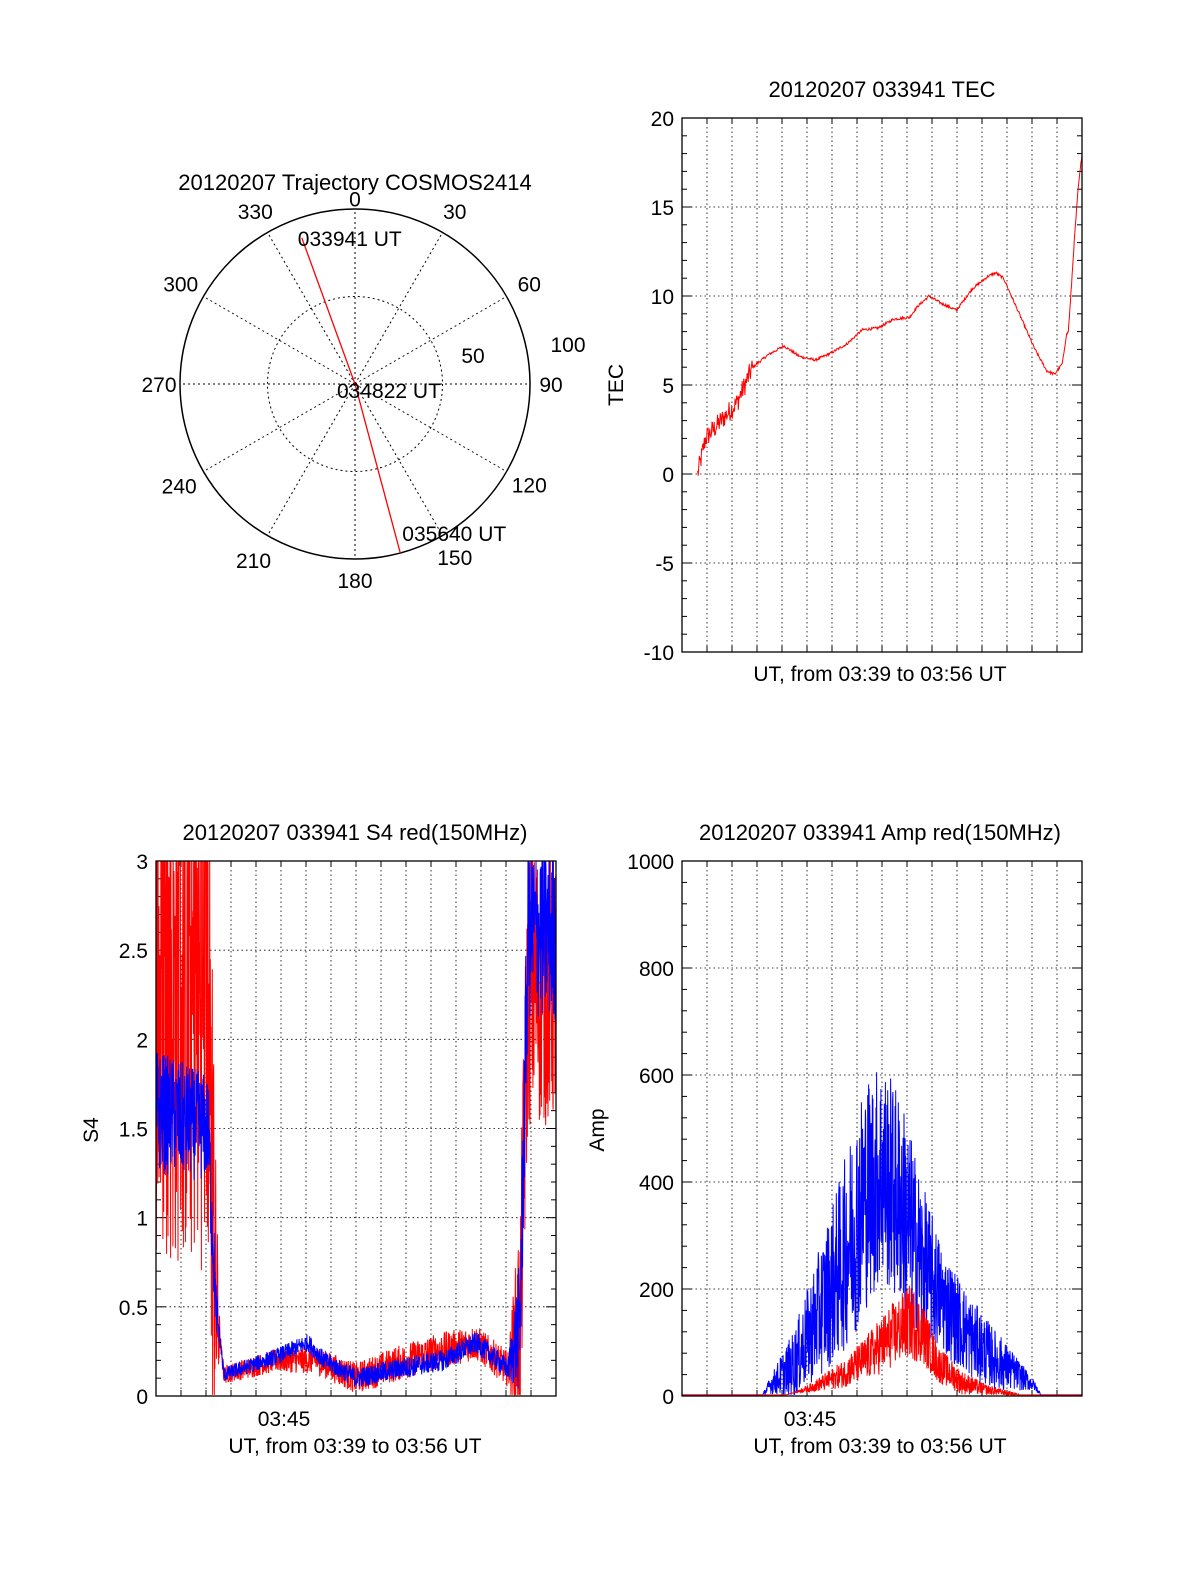 The image size is (1200, 1575). What do you see at coordinates (662, 297) in the screenshot?
I see `y-tick-label: 10` at bounding box center [662, 297].